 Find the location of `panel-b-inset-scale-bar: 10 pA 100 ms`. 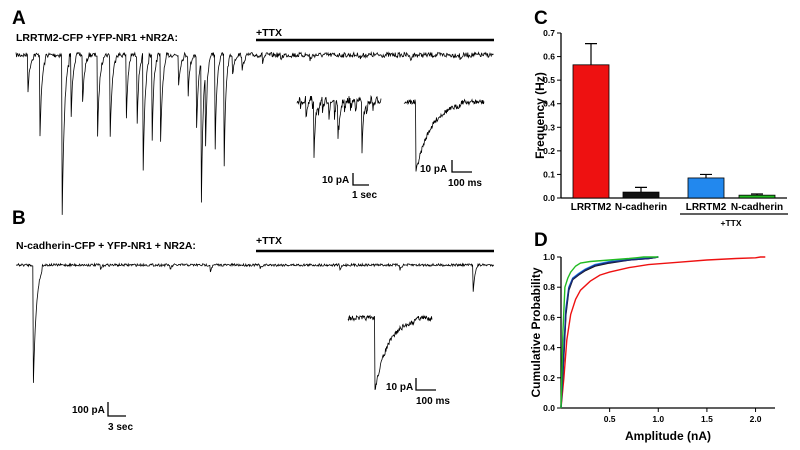

panel-b-inset-scale-bar: 10 pA 100 ms is located at coordinates (418, 392).